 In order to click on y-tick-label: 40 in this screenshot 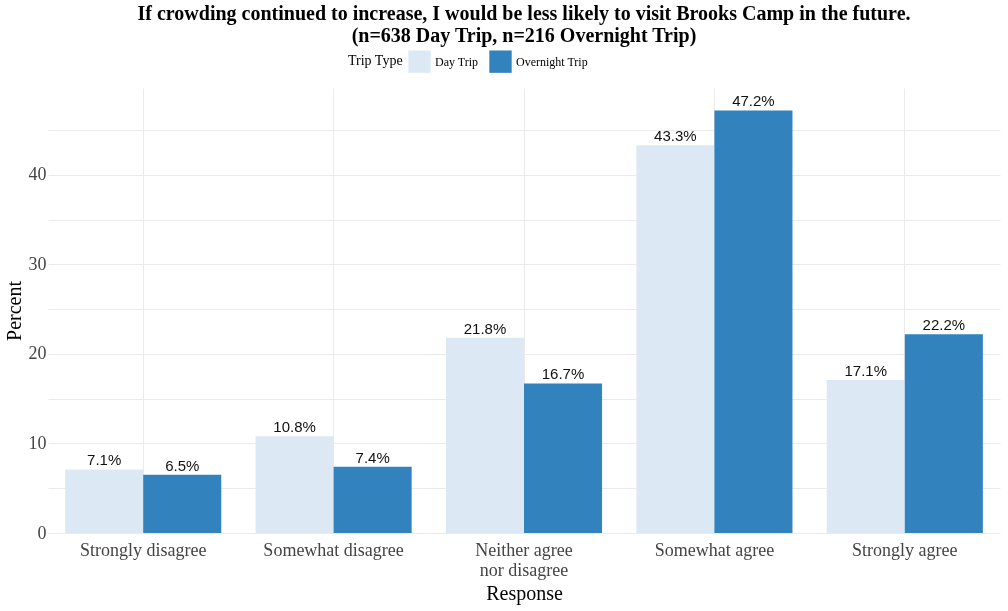, I will do `click(37, 174)`.